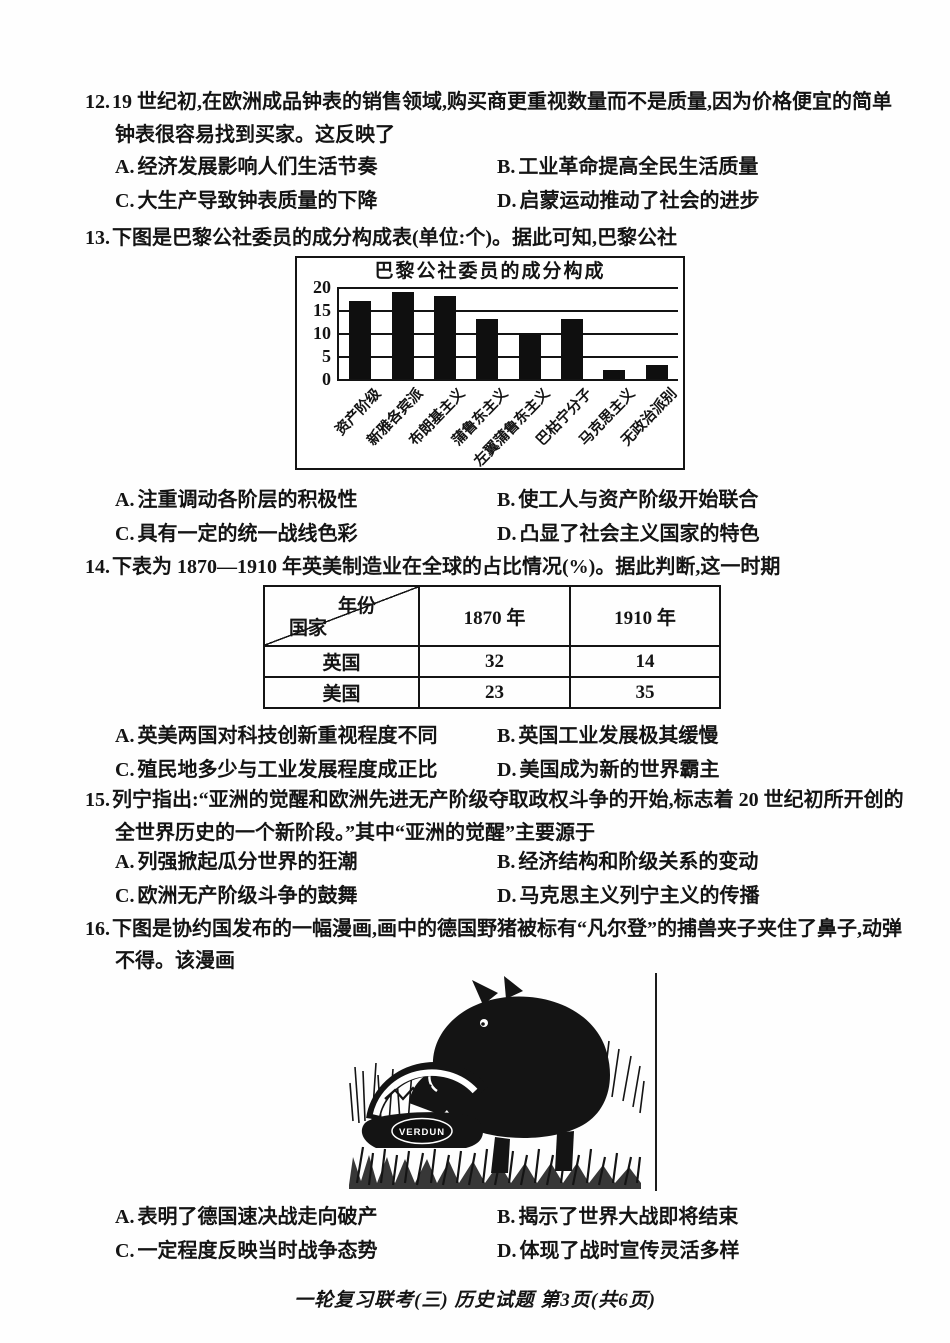 This screenshot has height=1343, width=950. What do you see at coordinates (97, 929) in the screenshot?
I see `question-number: 16.` at bounding box center [97, 929].